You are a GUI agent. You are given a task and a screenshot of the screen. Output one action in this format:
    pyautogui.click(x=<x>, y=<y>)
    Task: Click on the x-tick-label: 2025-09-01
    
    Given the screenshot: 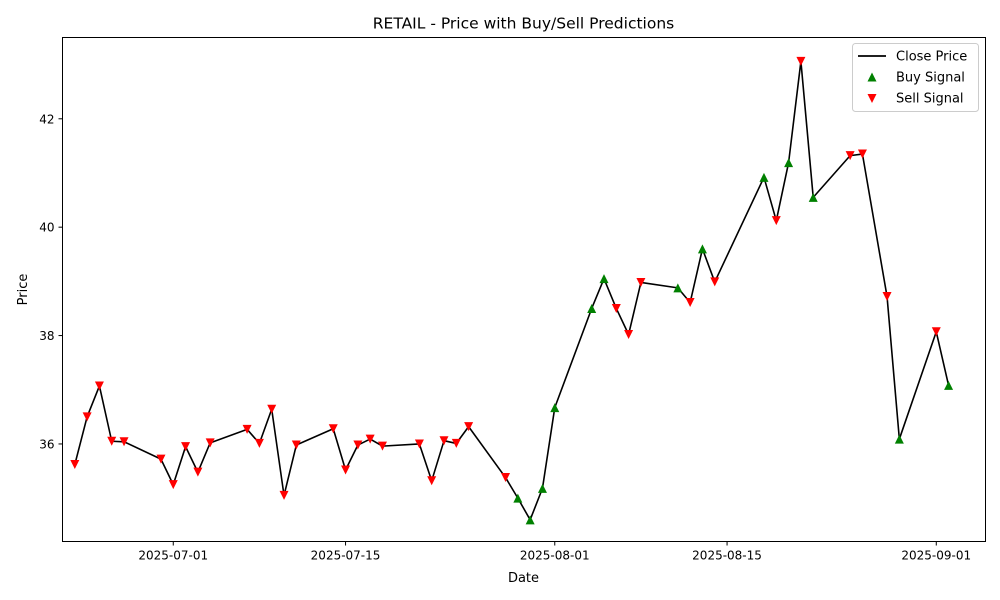 What is the action you would take?
    pyautogui.click(x=936, y=556)
    